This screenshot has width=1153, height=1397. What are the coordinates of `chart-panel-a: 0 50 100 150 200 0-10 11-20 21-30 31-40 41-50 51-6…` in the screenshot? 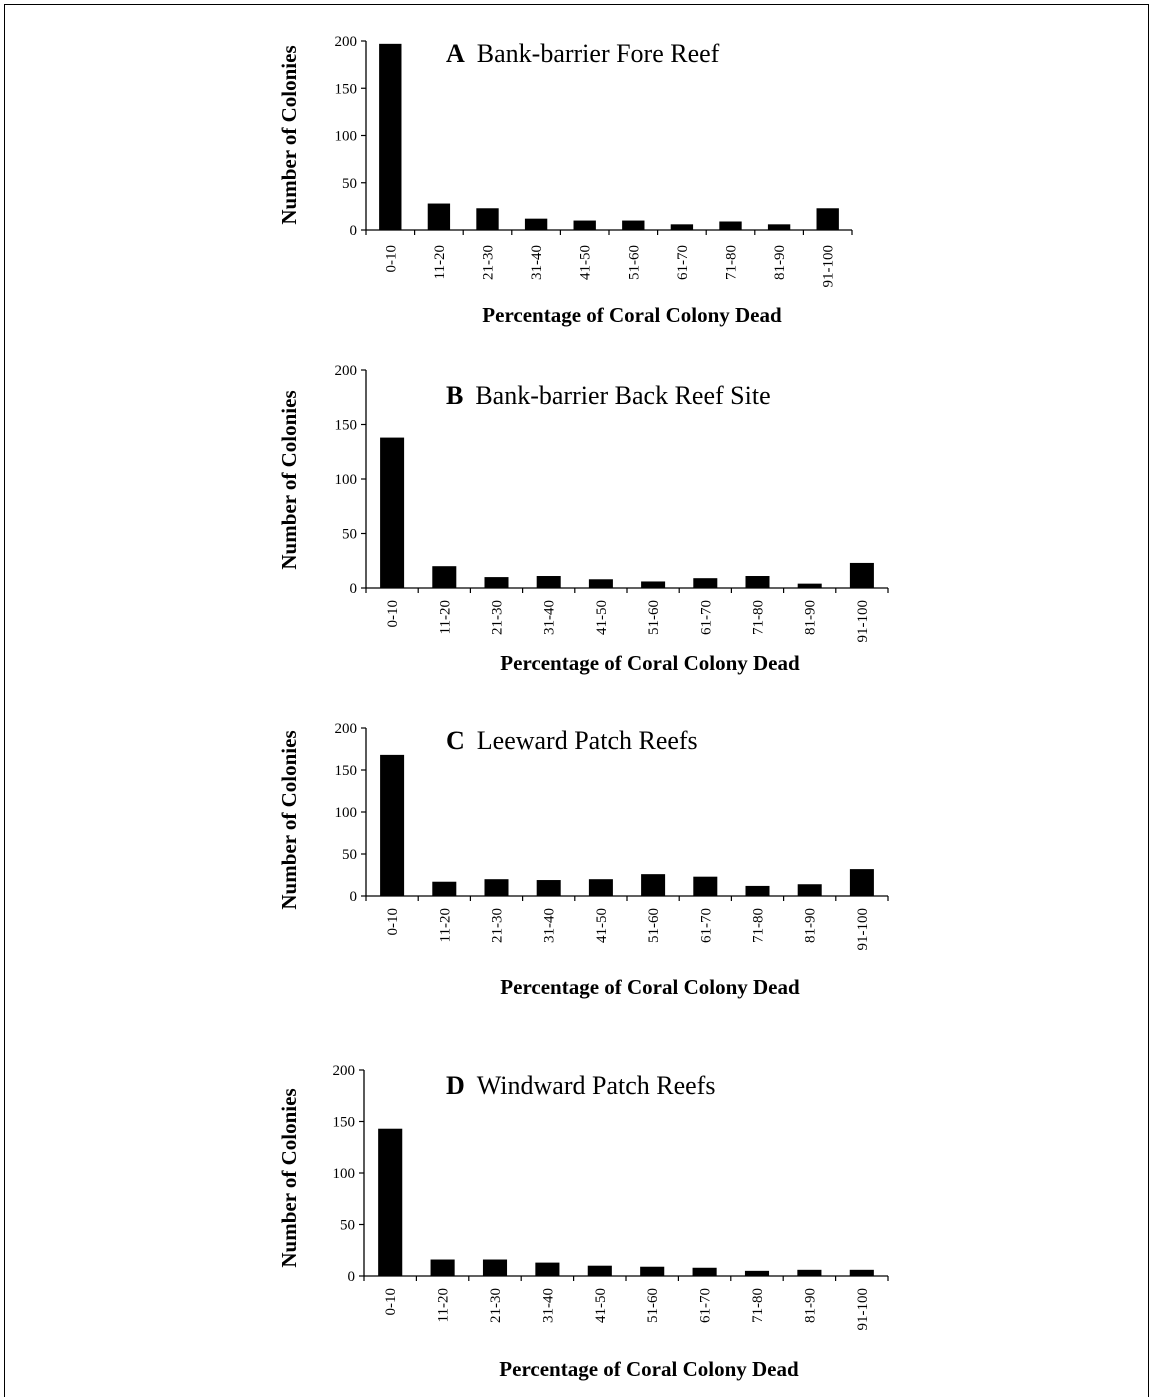 It's located at (565, 180).